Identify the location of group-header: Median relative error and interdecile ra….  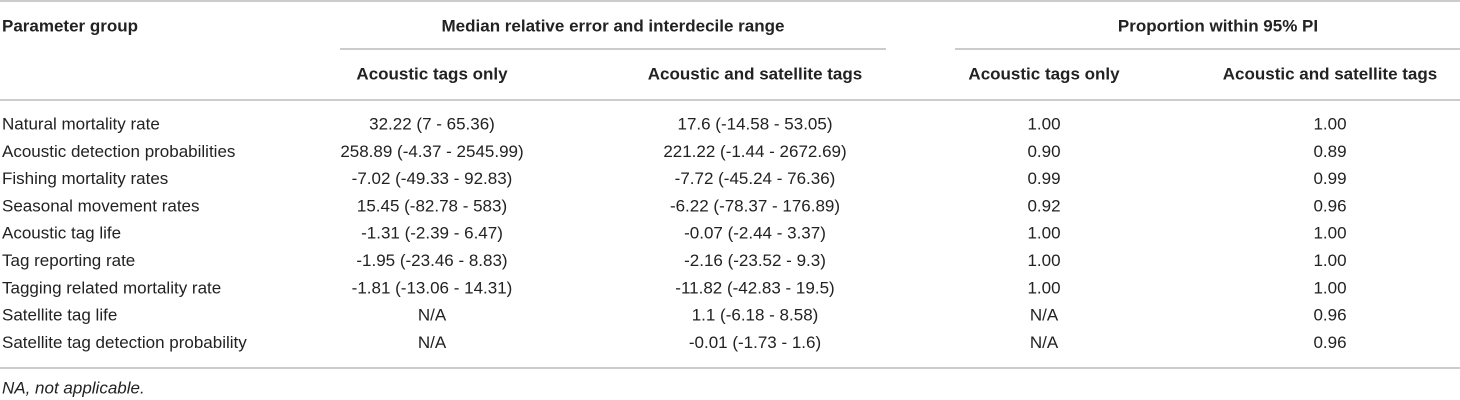
(613, 25).